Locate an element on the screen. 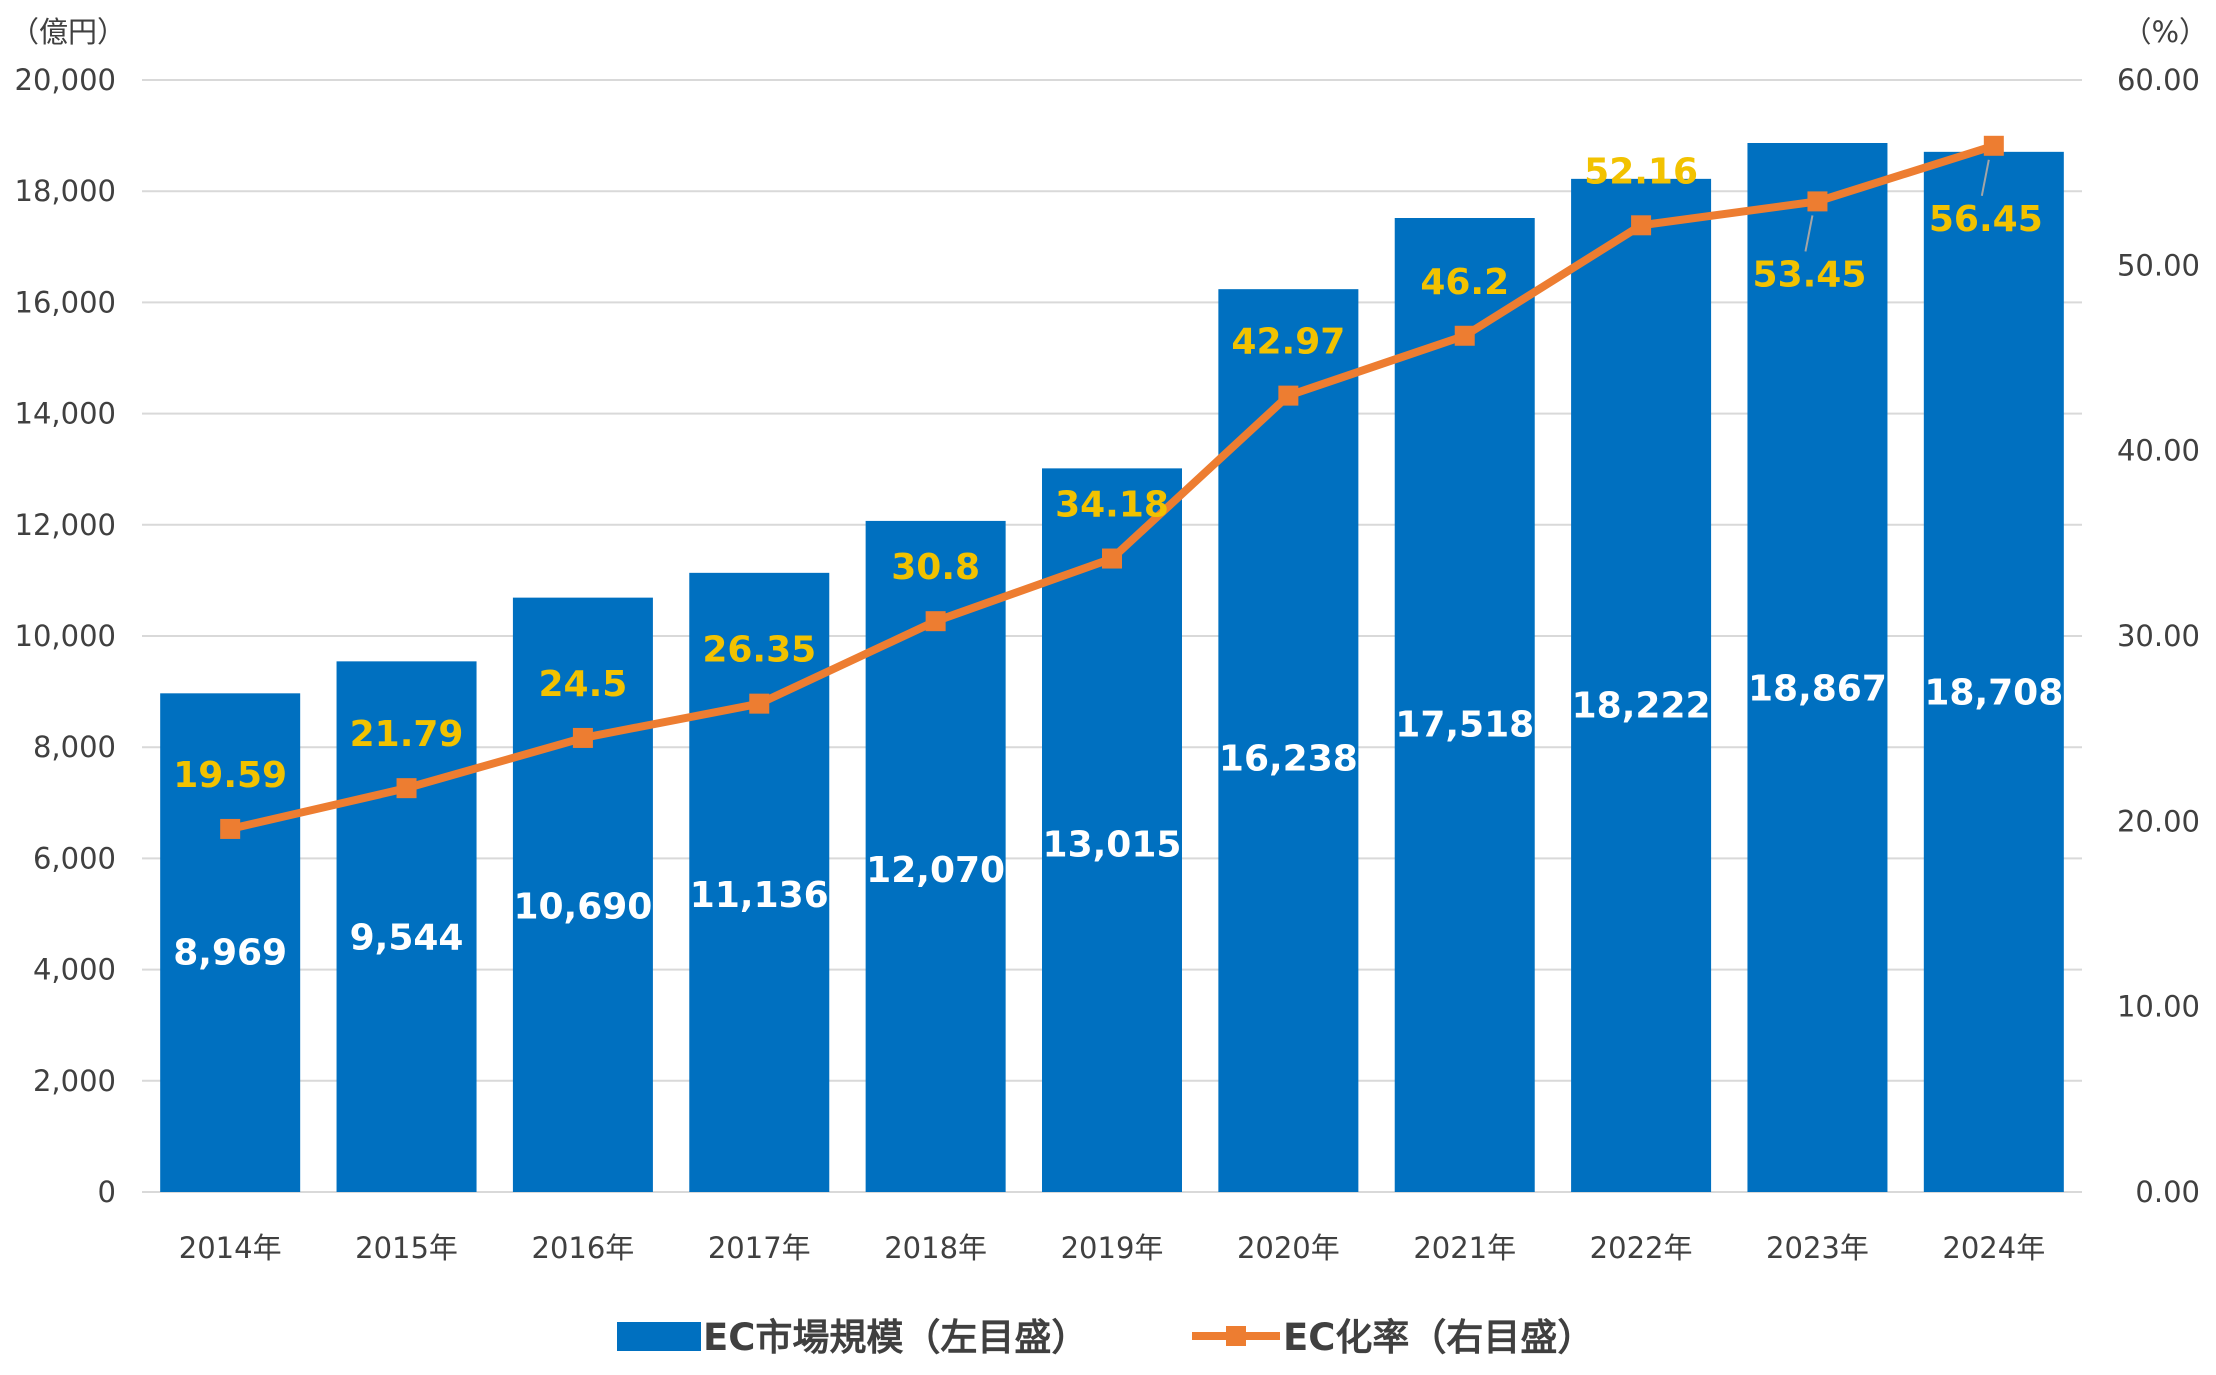 The height and width of the screenshot is (1375, 2216). left-axis-tick-label: 2,000 is located at coordinates (74, 1081).